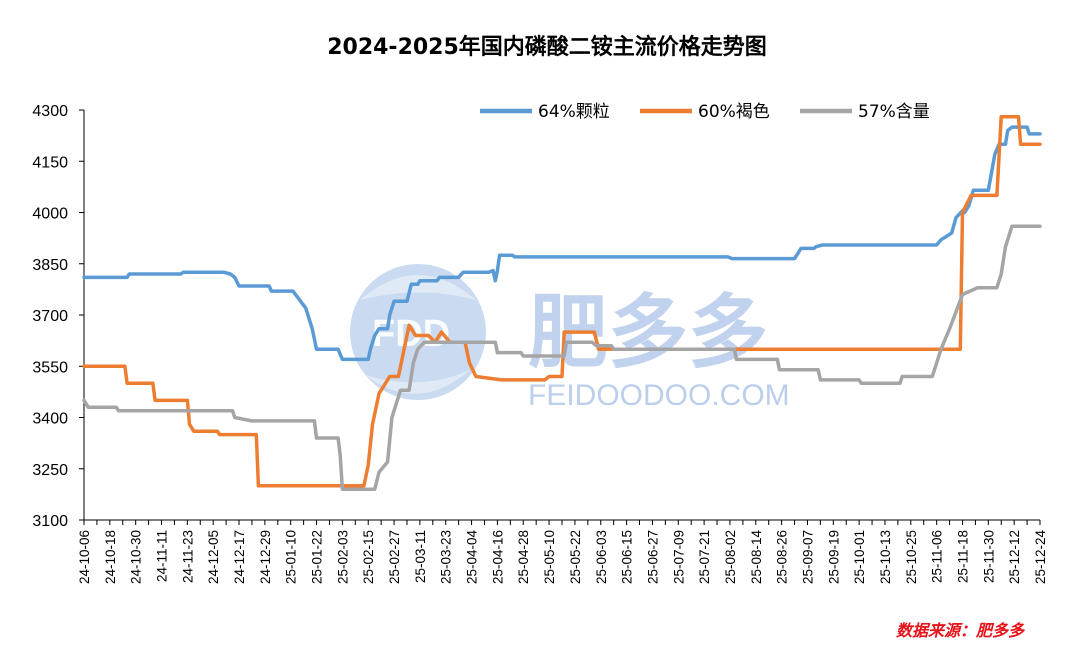  Describe the element at coordinates (342, 557) in the screenshot. I see `x-tick-label: 25-02-03` at that location.